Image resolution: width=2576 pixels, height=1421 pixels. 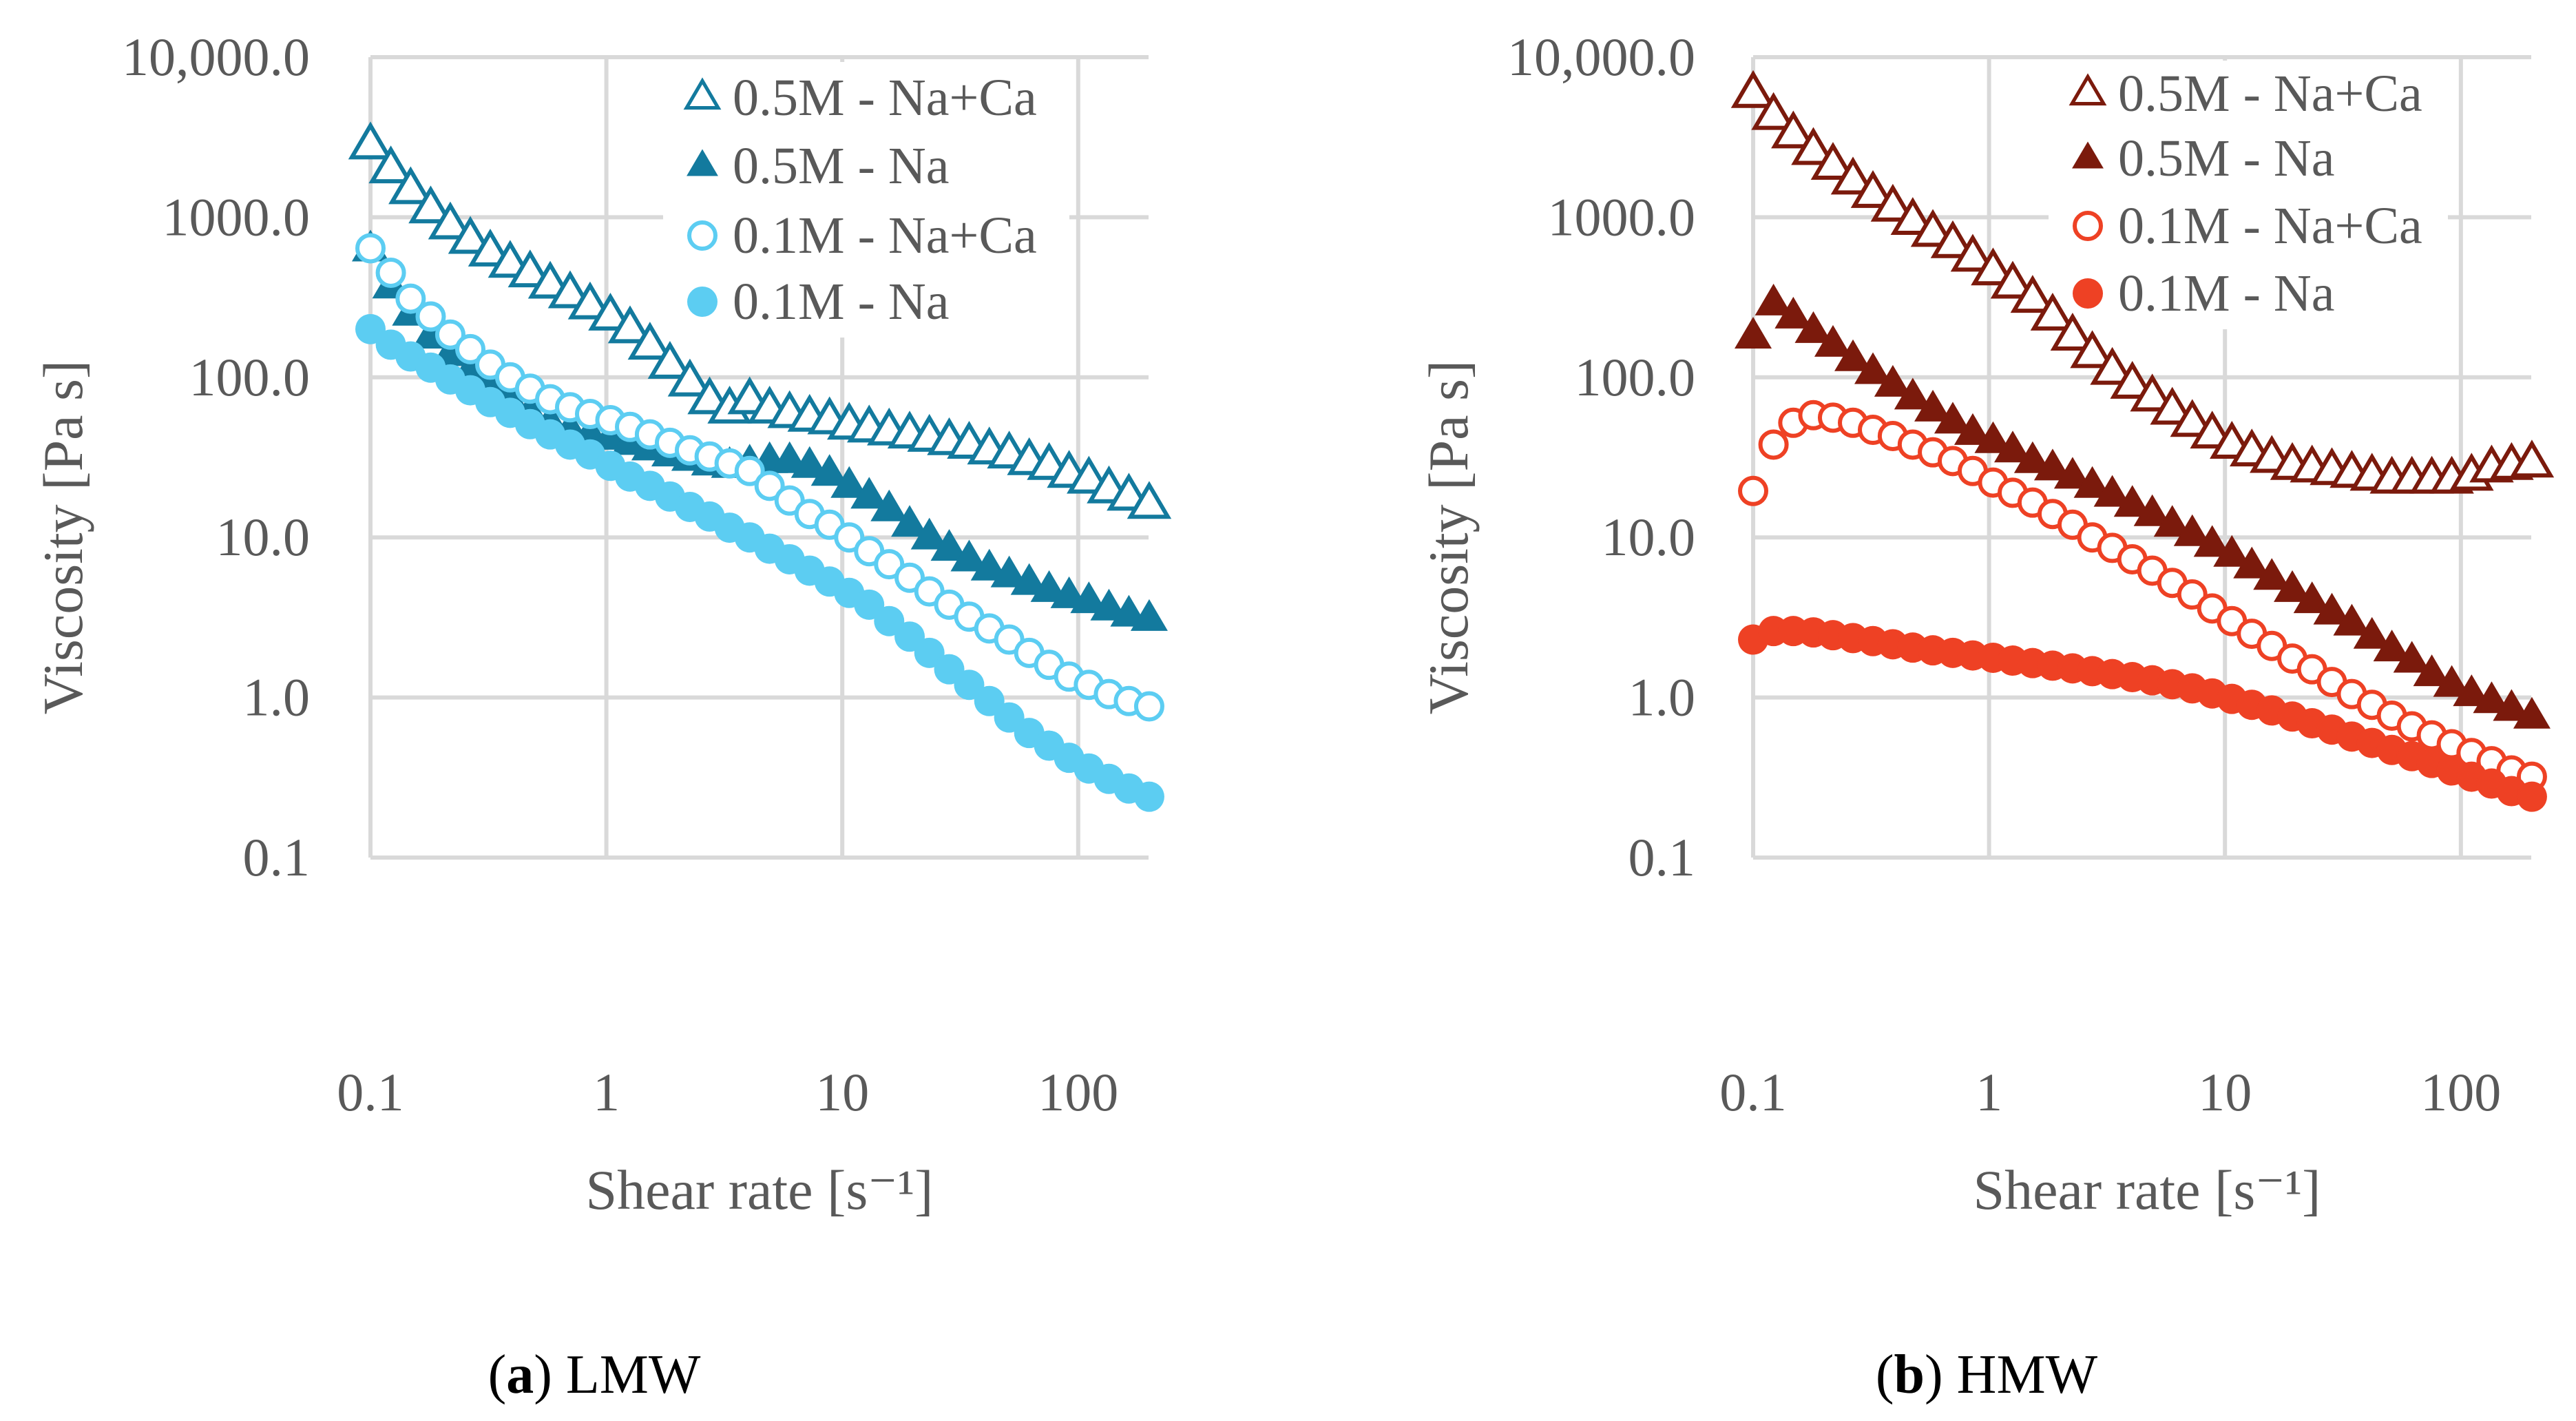 What do you see at coordinates (520, 1375) in the screenshot?
I see `caption-panel-label: a` at bounding box center [520, 1375].